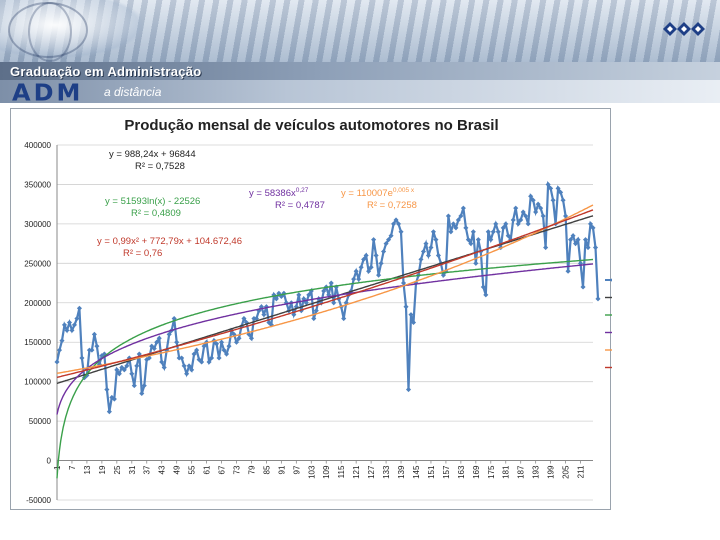  Describe the element at coordinates (521, 472) in the screenshot. I see `x-tick-label: 187` at that location.